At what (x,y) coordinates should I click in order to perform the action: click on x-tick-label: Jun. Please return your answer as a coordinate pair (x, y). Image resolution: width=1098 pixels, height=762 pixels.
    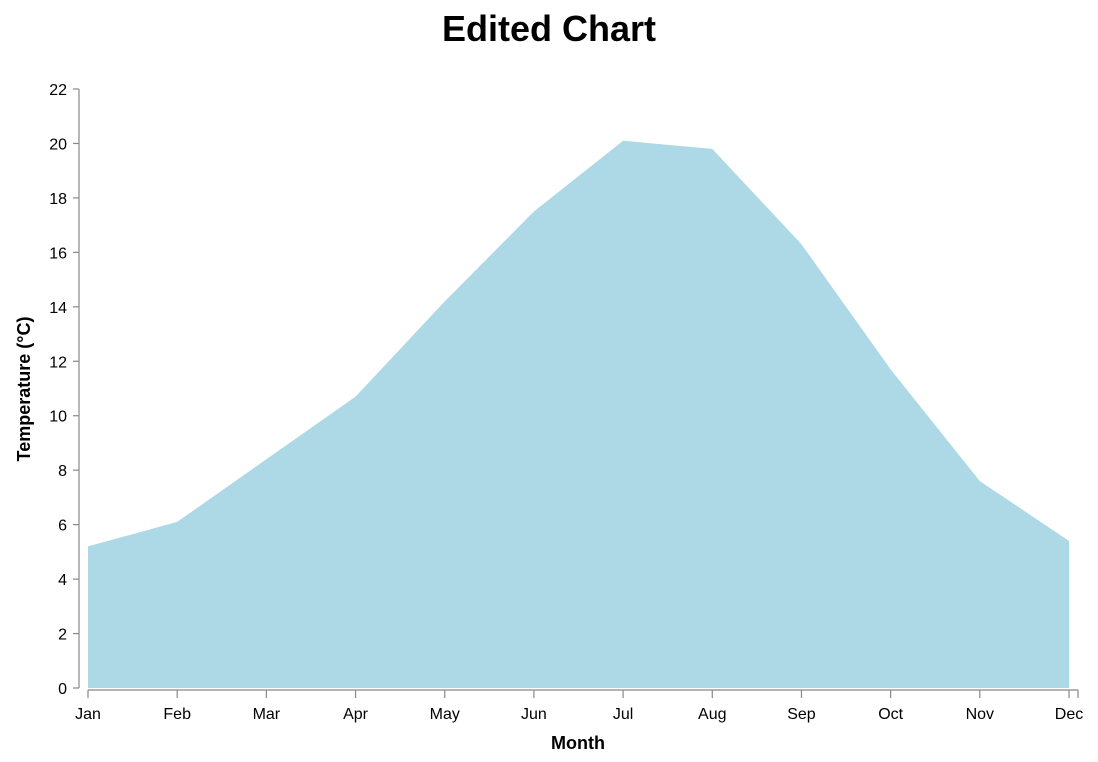
    Looking at the image, I should click on (534, 714).